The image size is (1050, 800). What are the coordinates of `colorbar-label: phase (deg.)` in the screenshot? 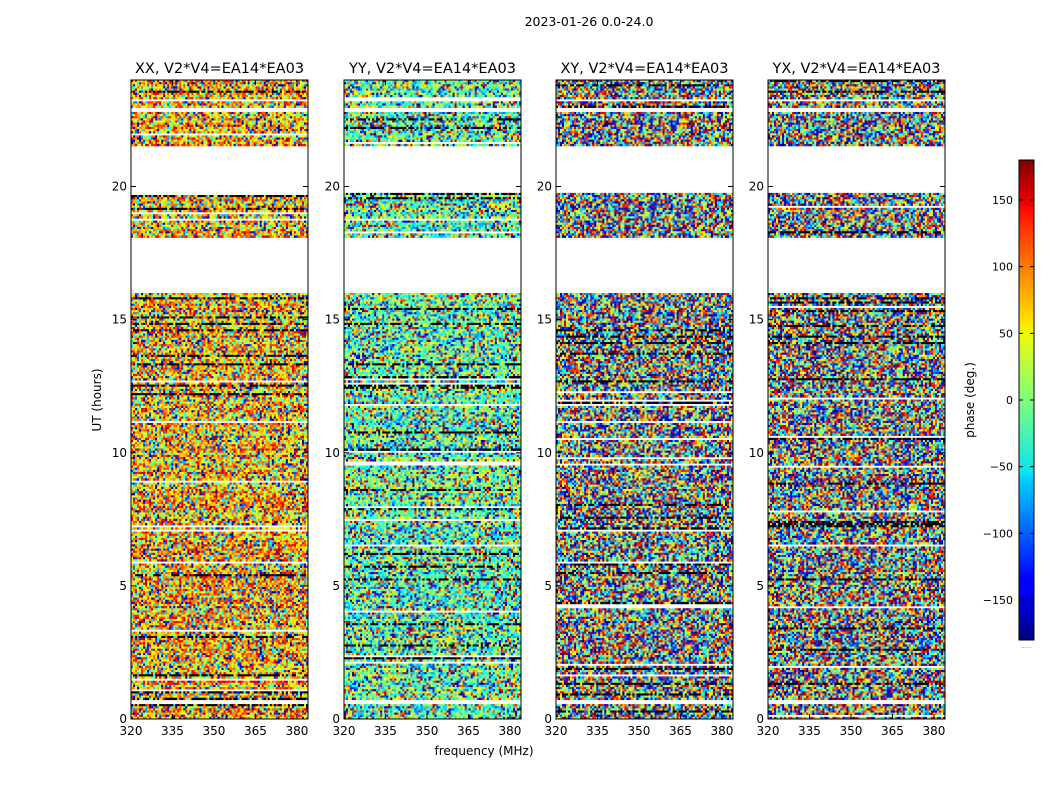 It's located at (970, 400).